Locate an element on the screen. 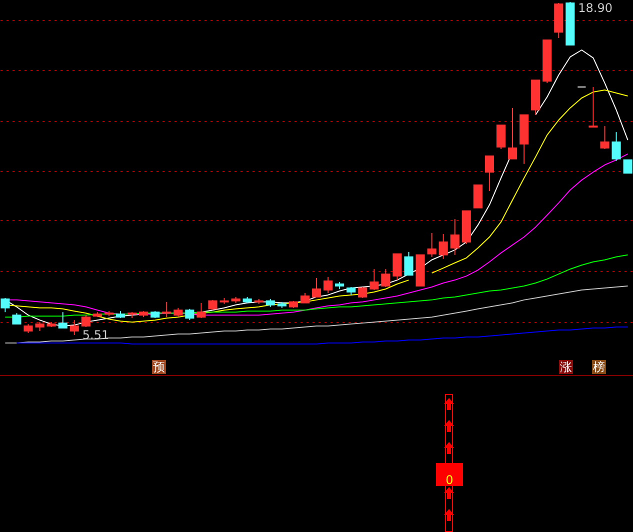  text: 涨 is located at coordinates (566, 367).